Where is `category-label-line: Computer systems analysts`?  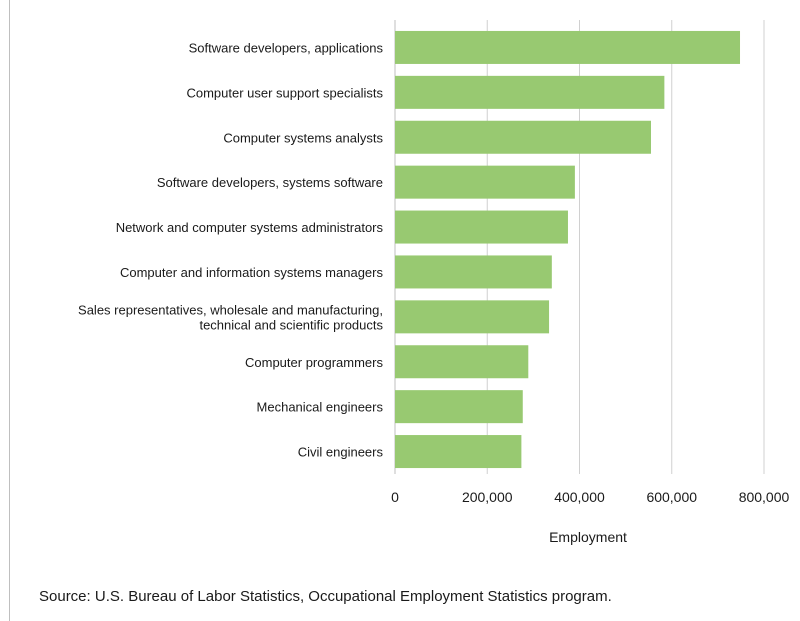 category-label-line: Computer systems analysts is located at coordinates (303, 137).